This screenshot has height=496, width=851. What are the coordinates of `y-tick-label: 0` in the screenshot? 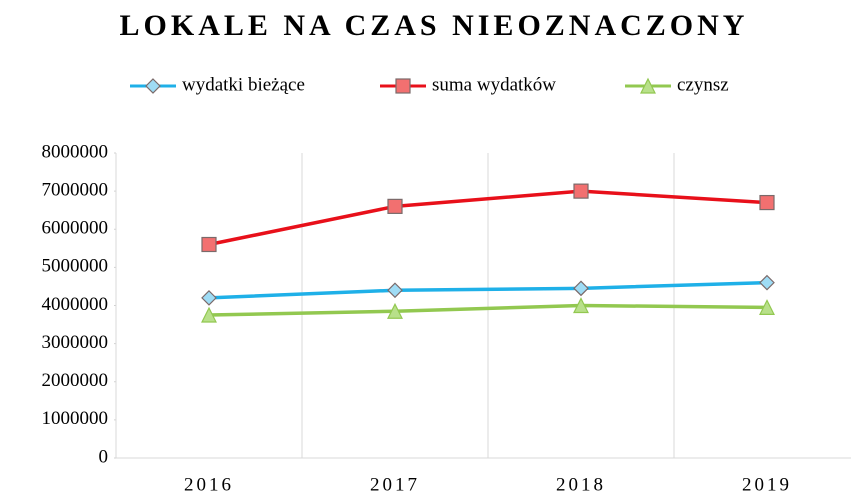 It's located at (104, 456).